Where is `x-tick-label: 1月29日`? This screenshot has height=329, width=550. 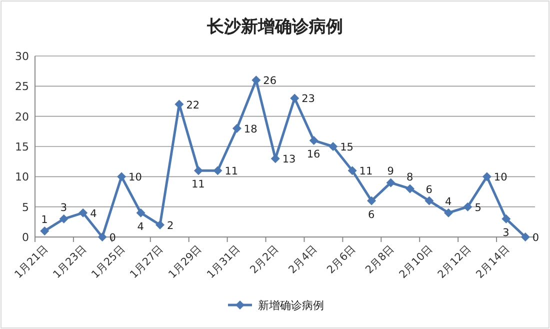
x-tick-label: 1月29日 is located at coordinates (185, 261).